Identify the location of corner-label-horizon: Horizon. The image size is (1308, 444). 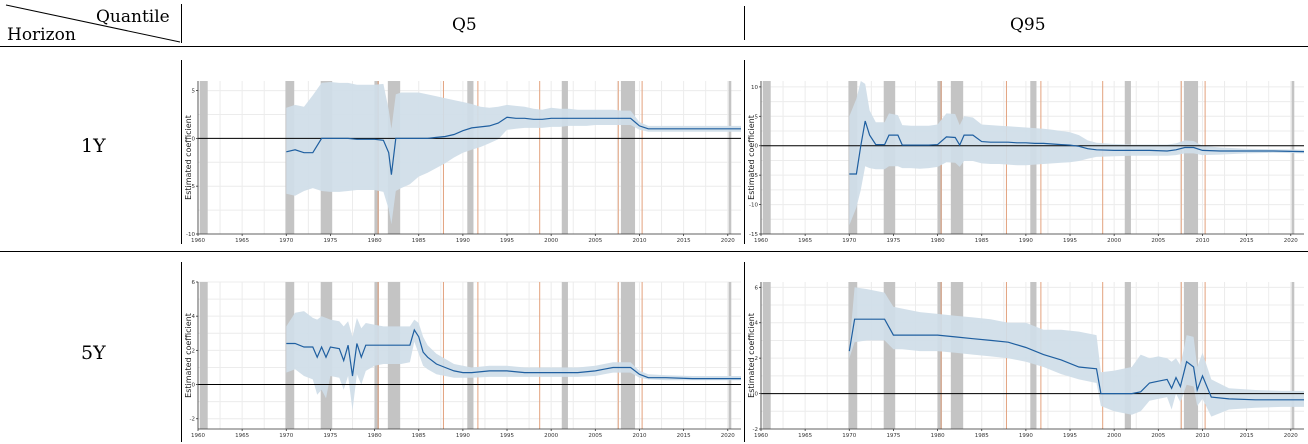
(41, 35).